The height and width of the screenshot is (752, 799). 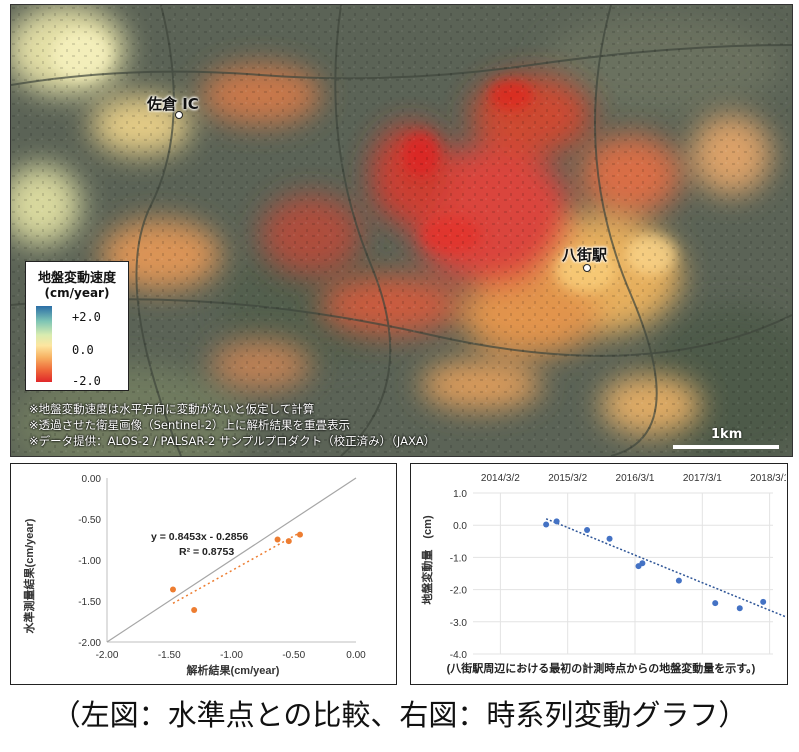 I want to click on x-tick-label: -1.00, so click(x=231, y=655).